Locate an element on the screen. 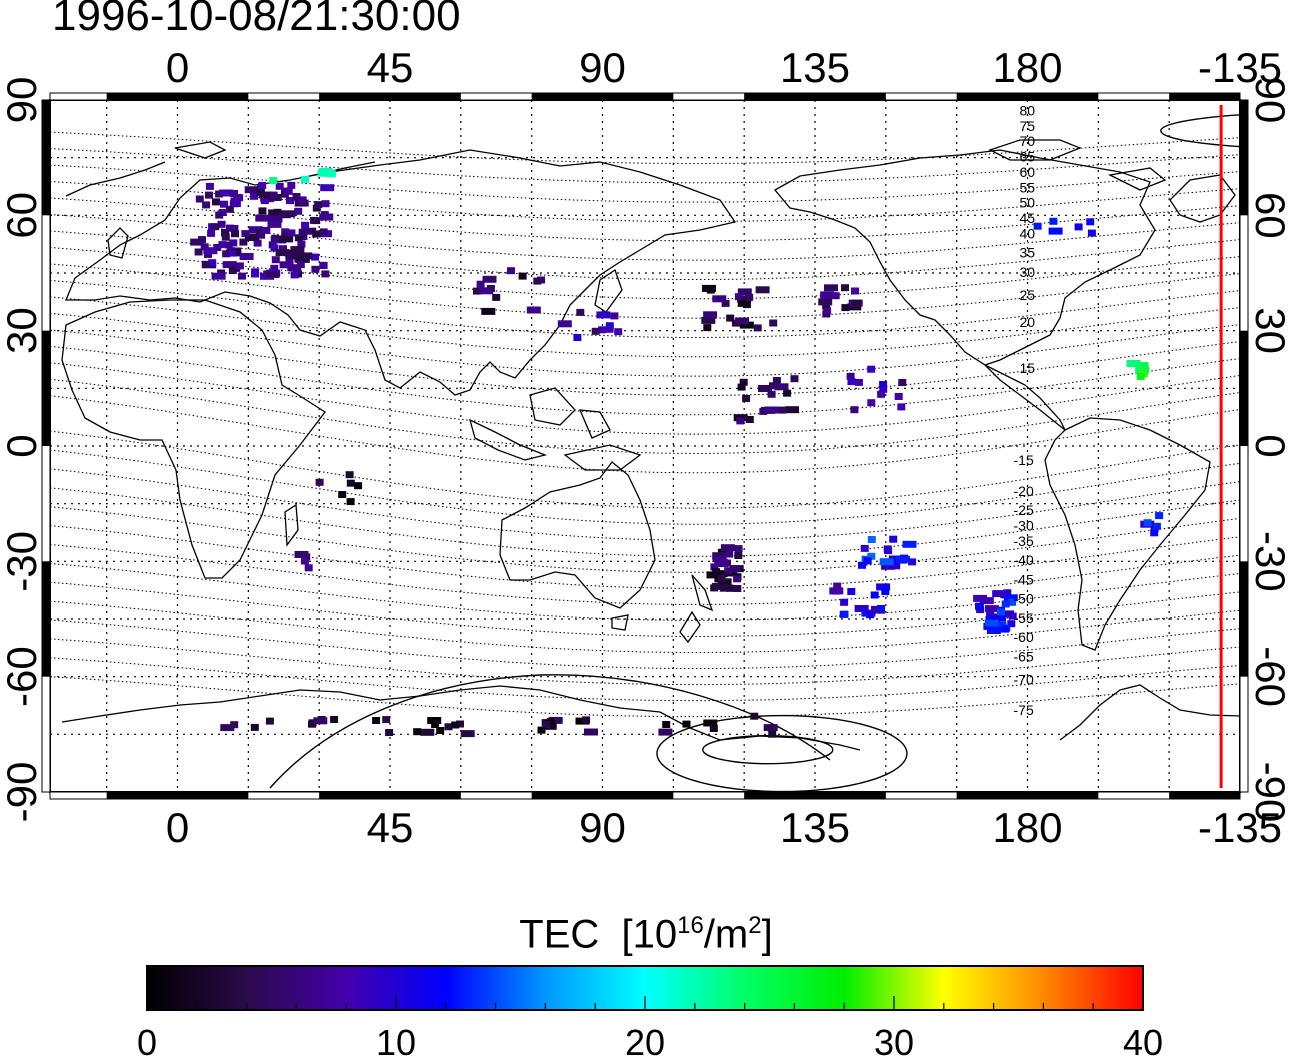  contour-label: 70 is located at coordinates (1028, 141).